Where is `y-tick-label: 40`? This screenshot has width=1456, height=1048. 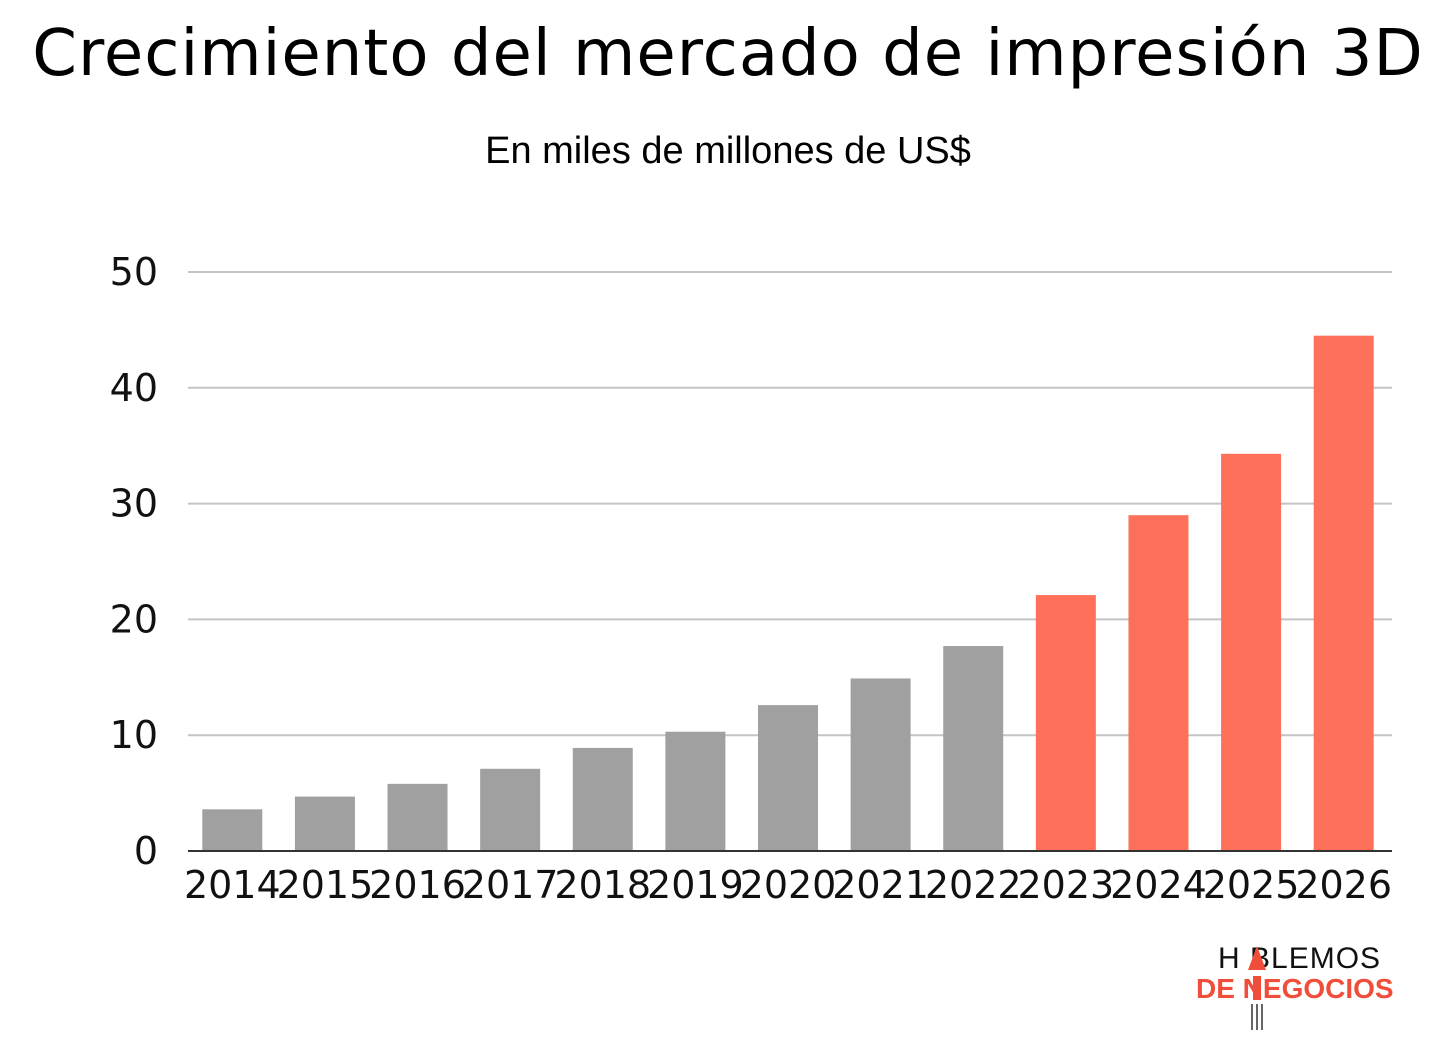
y-tick-label: 40 is located at coordinates (134, 388).